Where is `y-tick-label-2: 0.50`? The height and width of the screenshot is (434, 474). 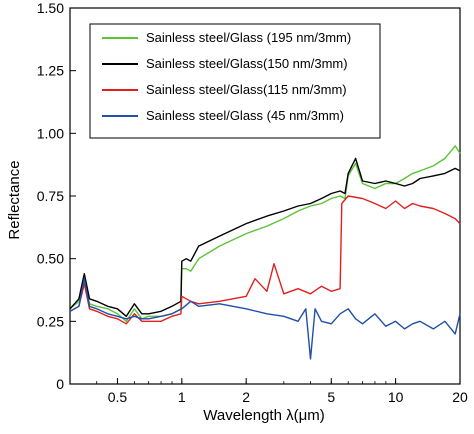
y-tick-label-2: 0.50 is located at coordinates (50, 259).